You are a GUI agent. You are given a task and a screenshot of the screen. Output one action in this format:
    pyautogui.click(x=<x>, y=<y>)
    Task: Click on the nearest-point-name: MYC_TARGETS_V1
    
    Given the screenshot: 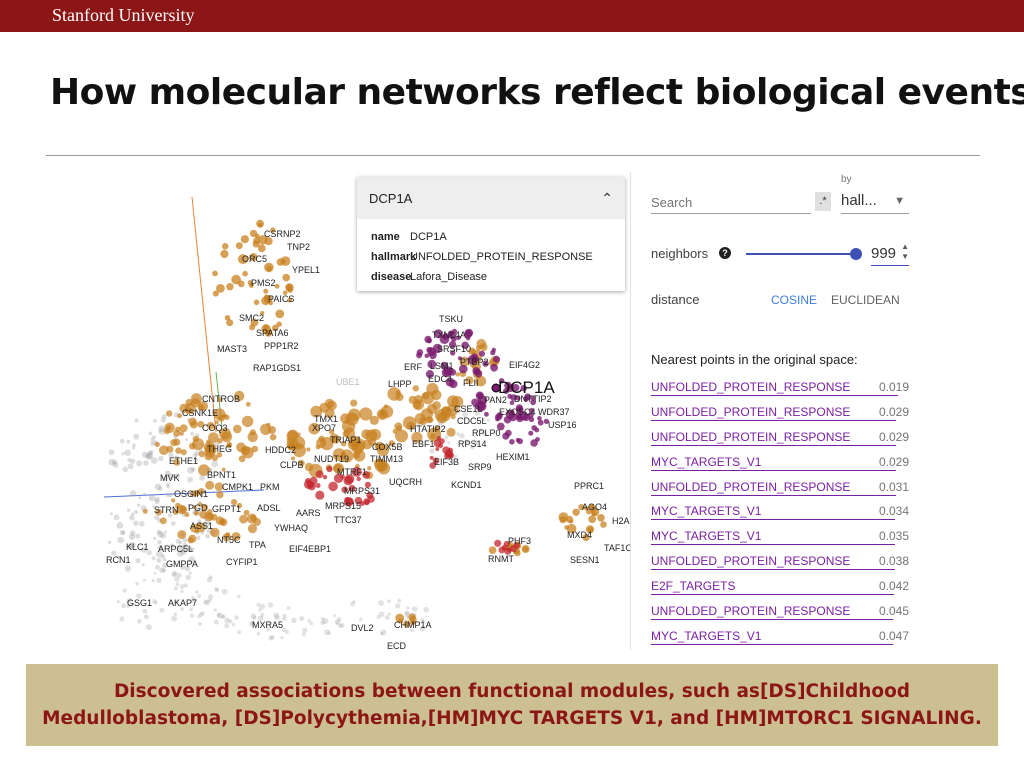 What is the action you would take?
    pyautogui.click(x=706, y=511)
    